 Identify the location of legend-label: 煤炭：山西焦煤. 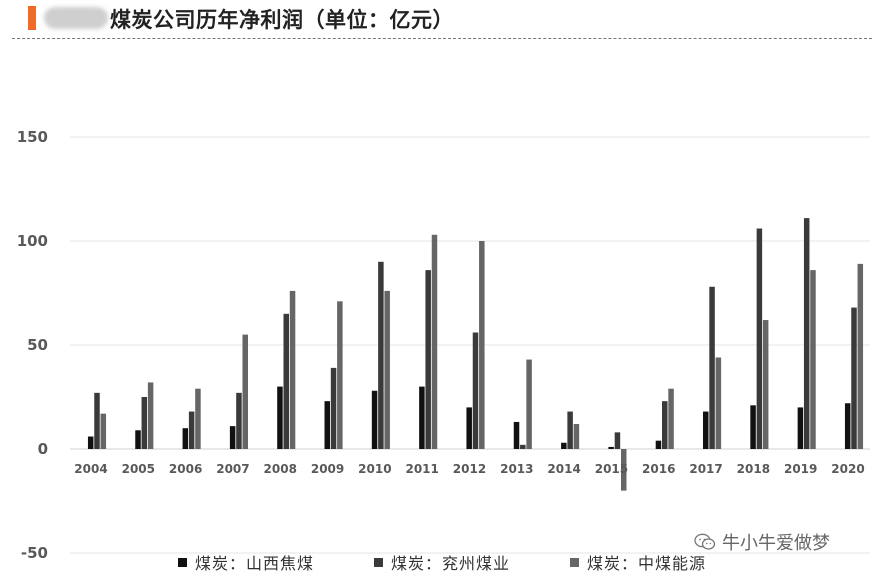
(255, 563).